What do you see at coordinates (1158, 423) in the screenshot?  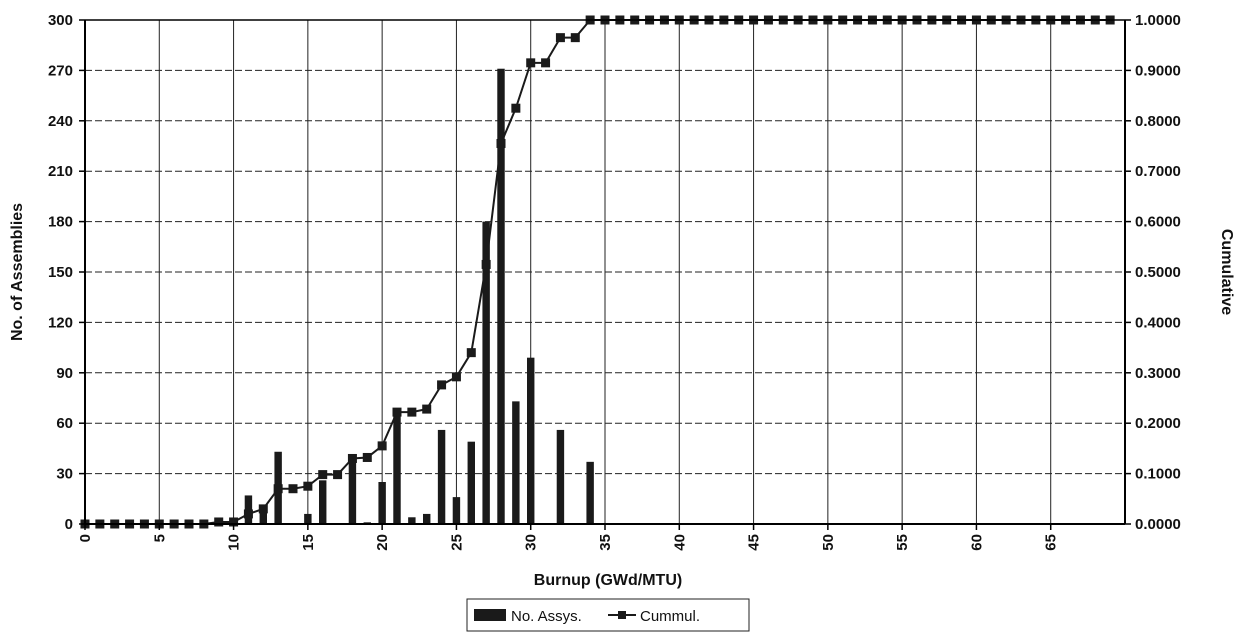 I see `y2-tick-label: 0.2000` at bounding box center [1158, 423].